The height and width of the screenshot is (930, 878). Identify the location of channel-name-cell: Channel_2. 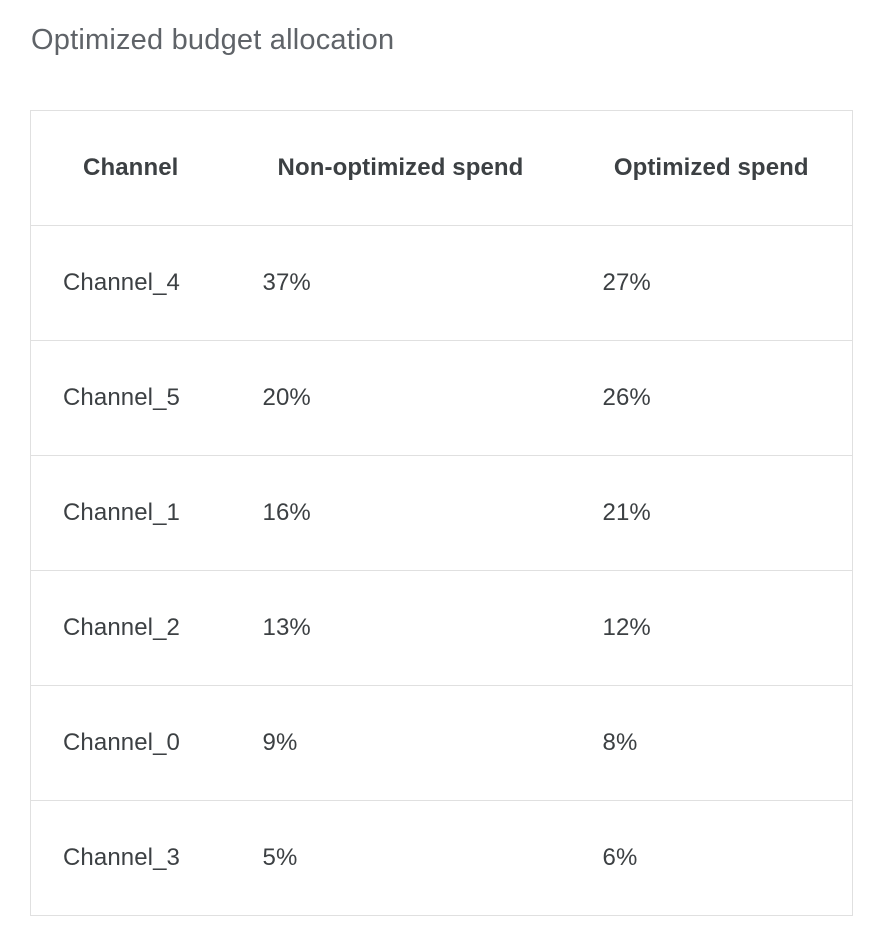
(130, 628).